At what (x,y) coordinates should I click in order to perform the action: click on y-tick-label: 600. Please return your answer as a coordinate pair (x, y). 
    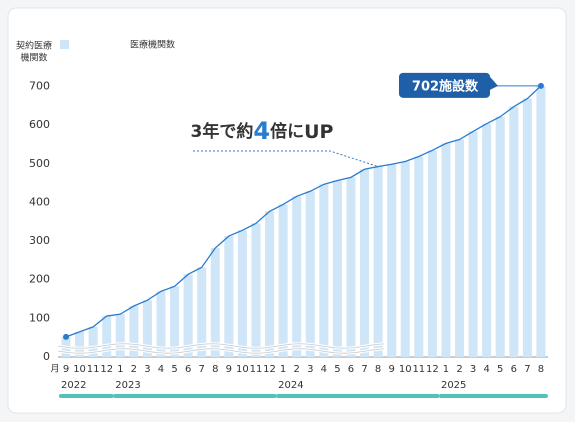
    Looking at the image, I should click on (39, 124).